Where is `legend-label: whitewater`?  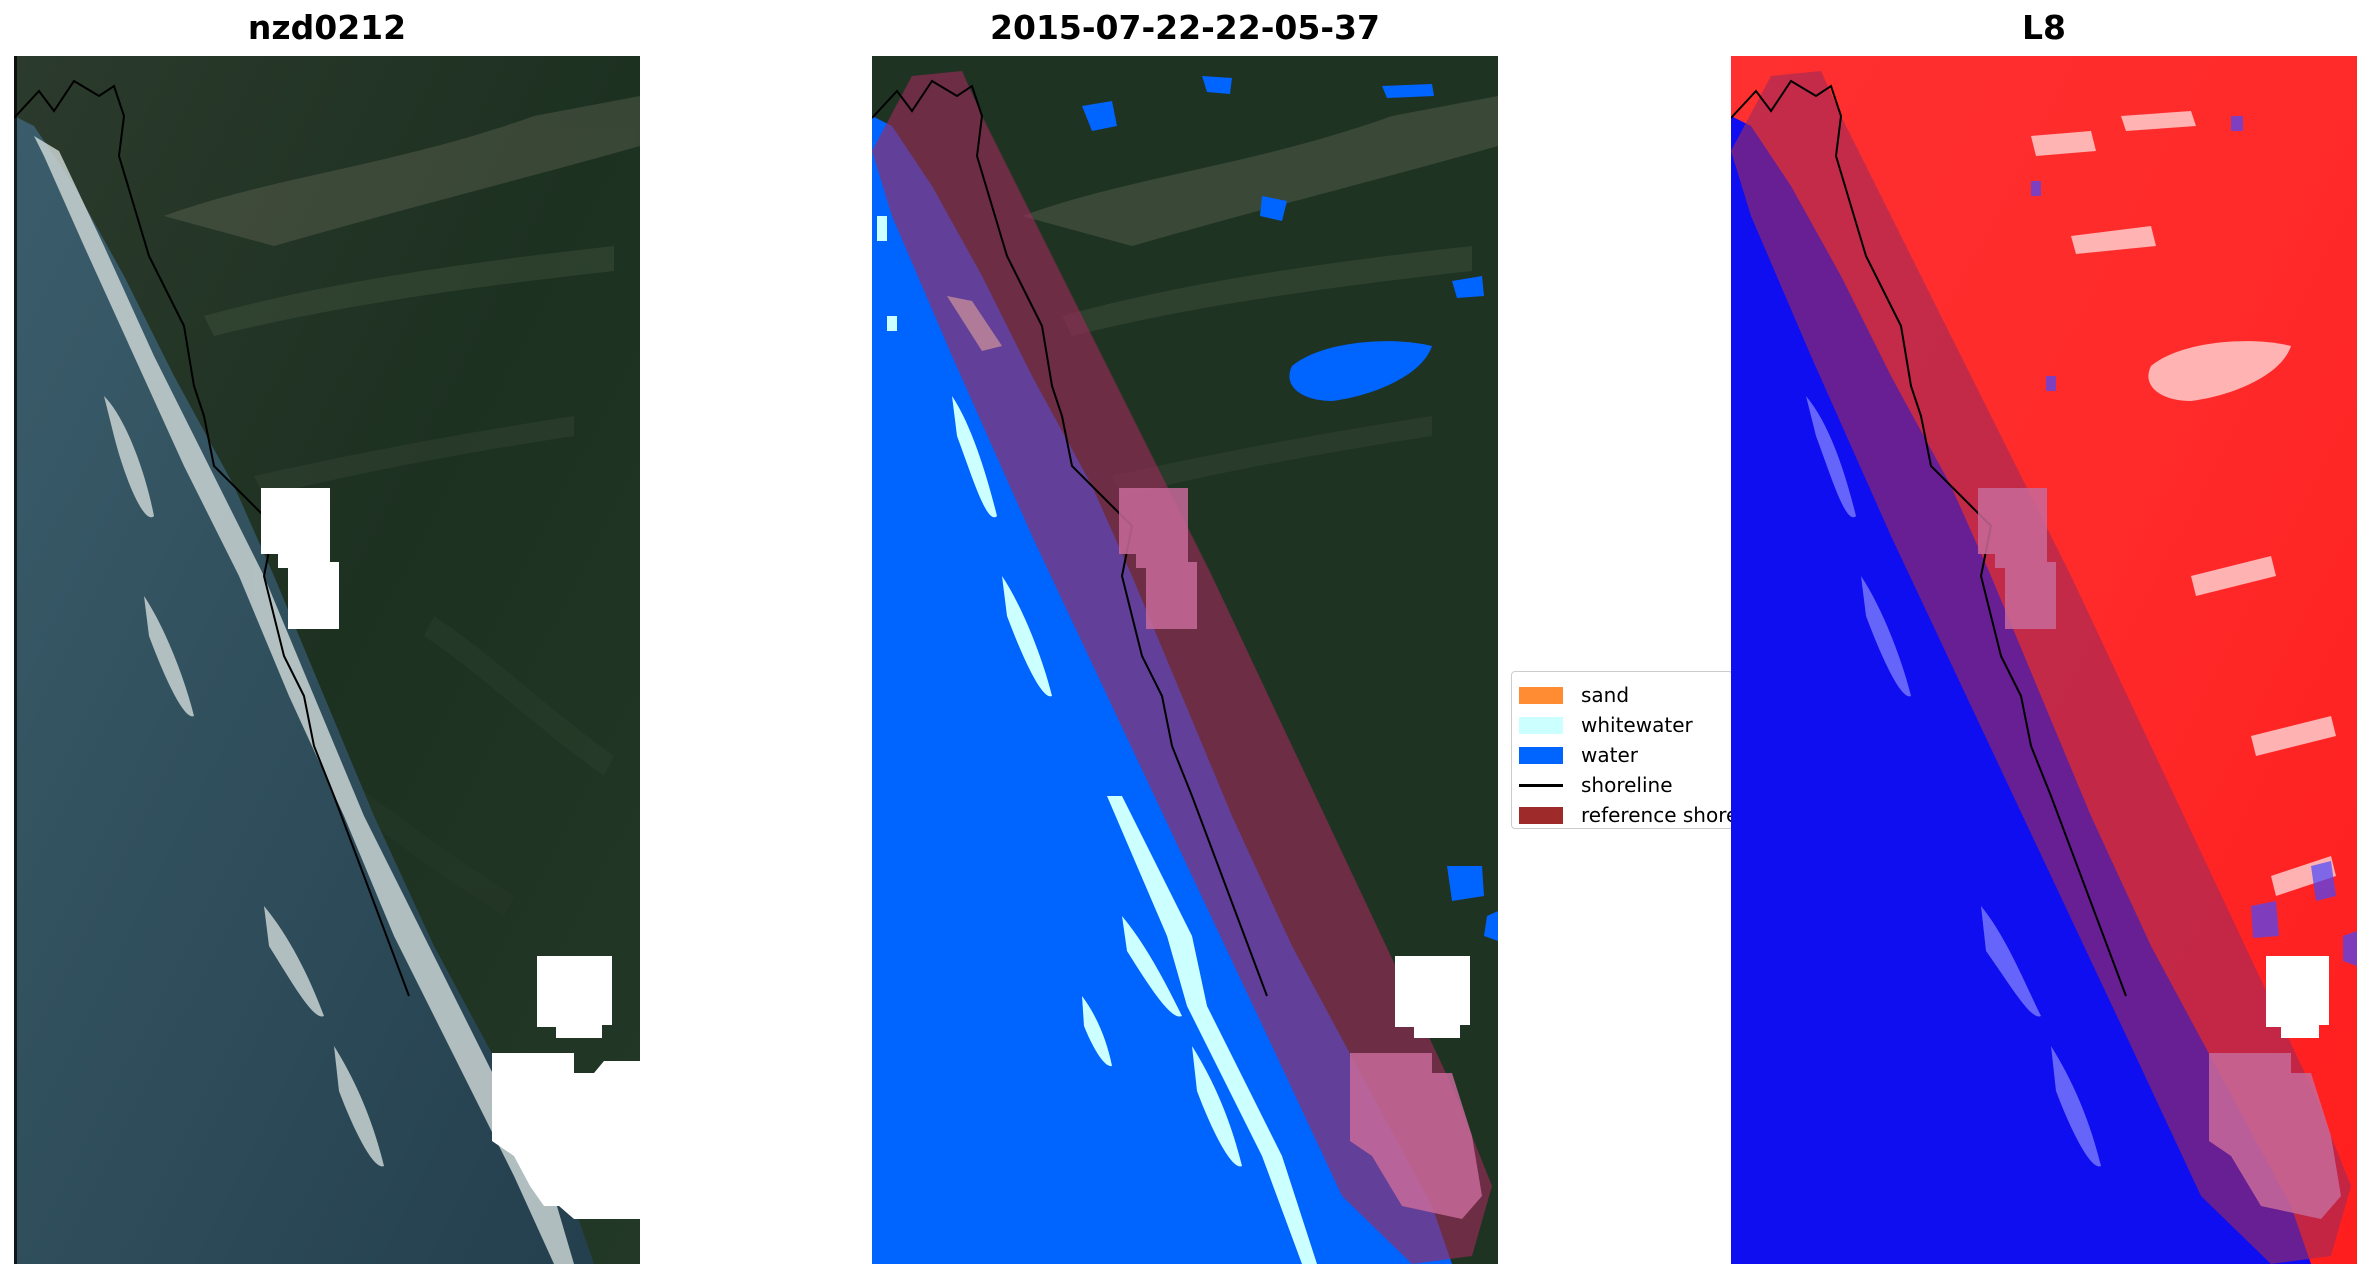 legend-label: whitewater is located at coordinates (1637, 725).